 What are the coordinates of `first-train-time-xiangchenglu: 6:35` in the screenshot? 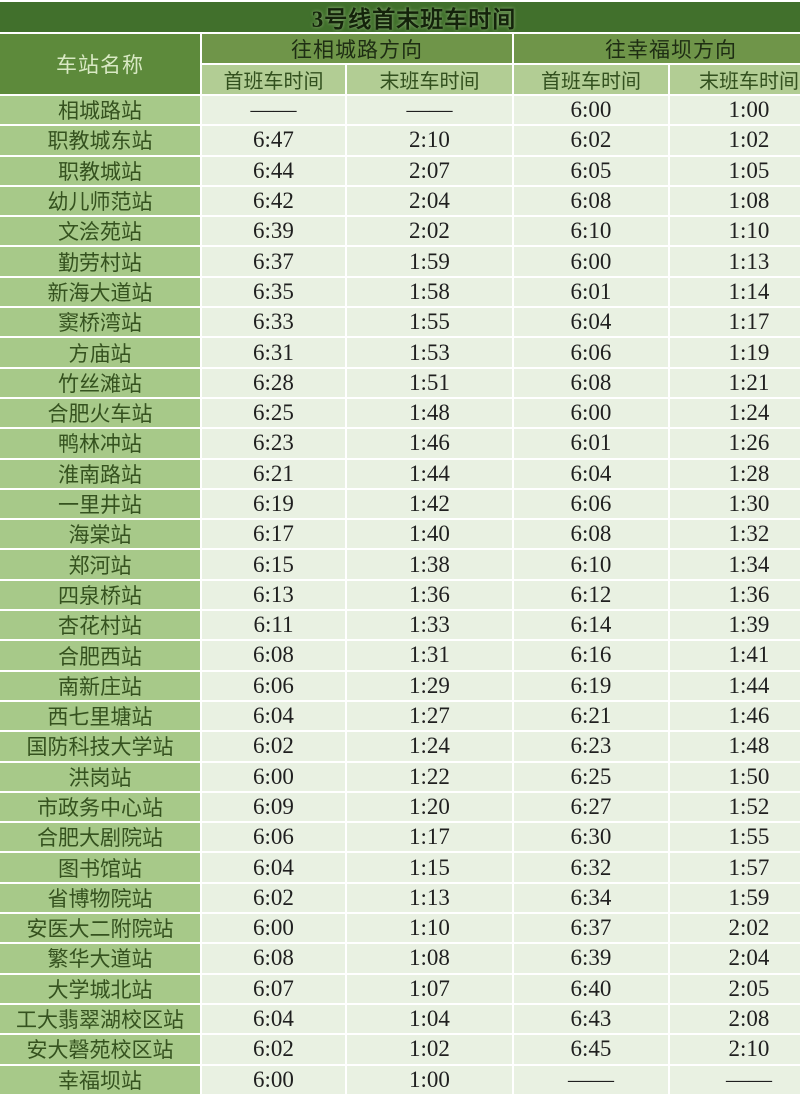 It's located at (273, 292).